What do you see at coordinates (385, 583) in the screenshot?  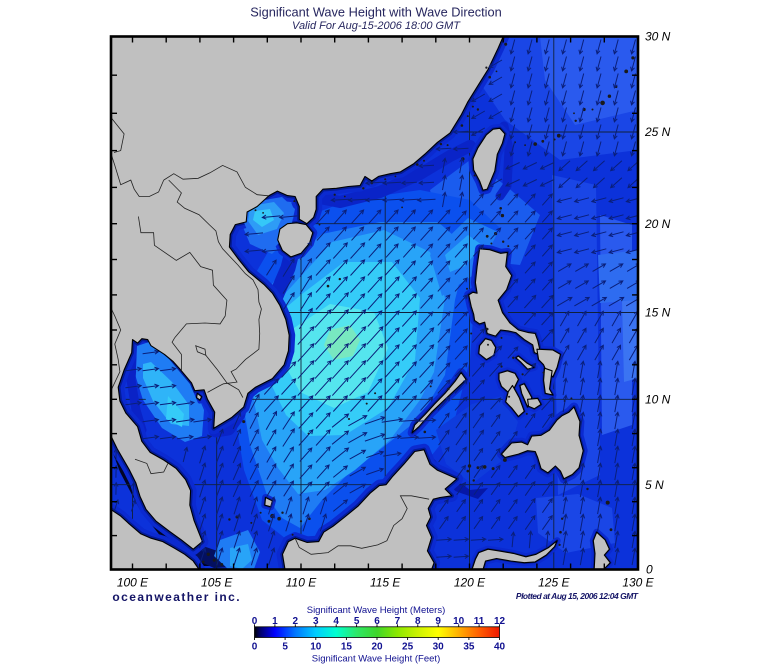 I see `svg-text: 115 E` at bounding box center [385, 583].